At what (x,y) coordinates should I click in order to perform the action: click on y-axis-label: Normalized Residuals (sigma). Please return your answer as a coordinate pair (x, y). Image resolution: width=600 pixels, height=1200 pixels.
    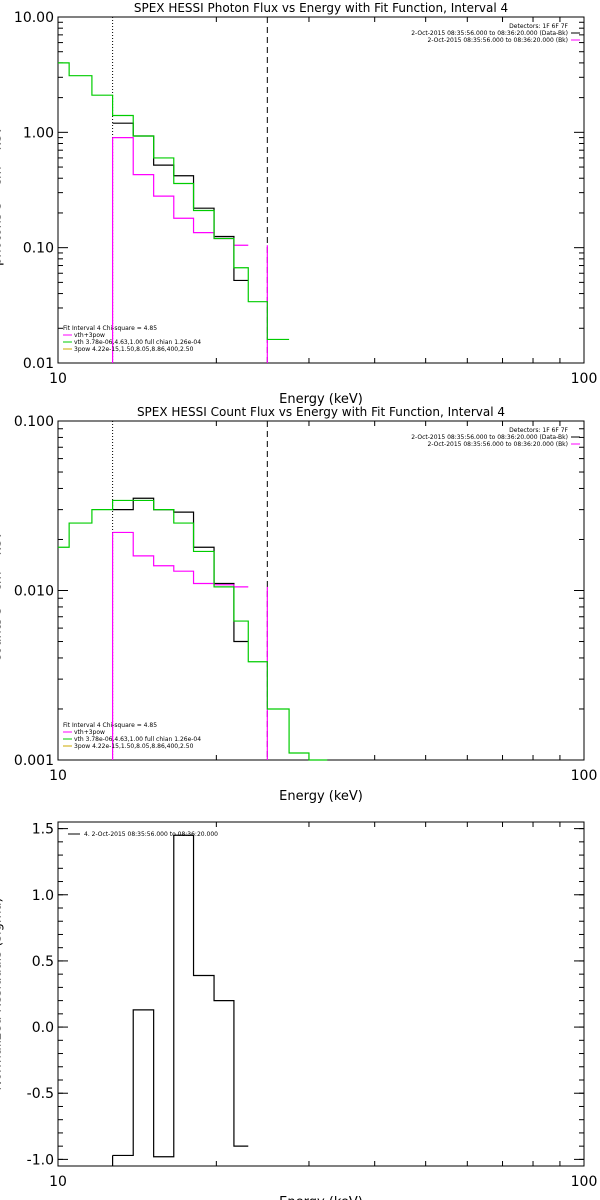
    Looking at the image, I should click on (2, 993).